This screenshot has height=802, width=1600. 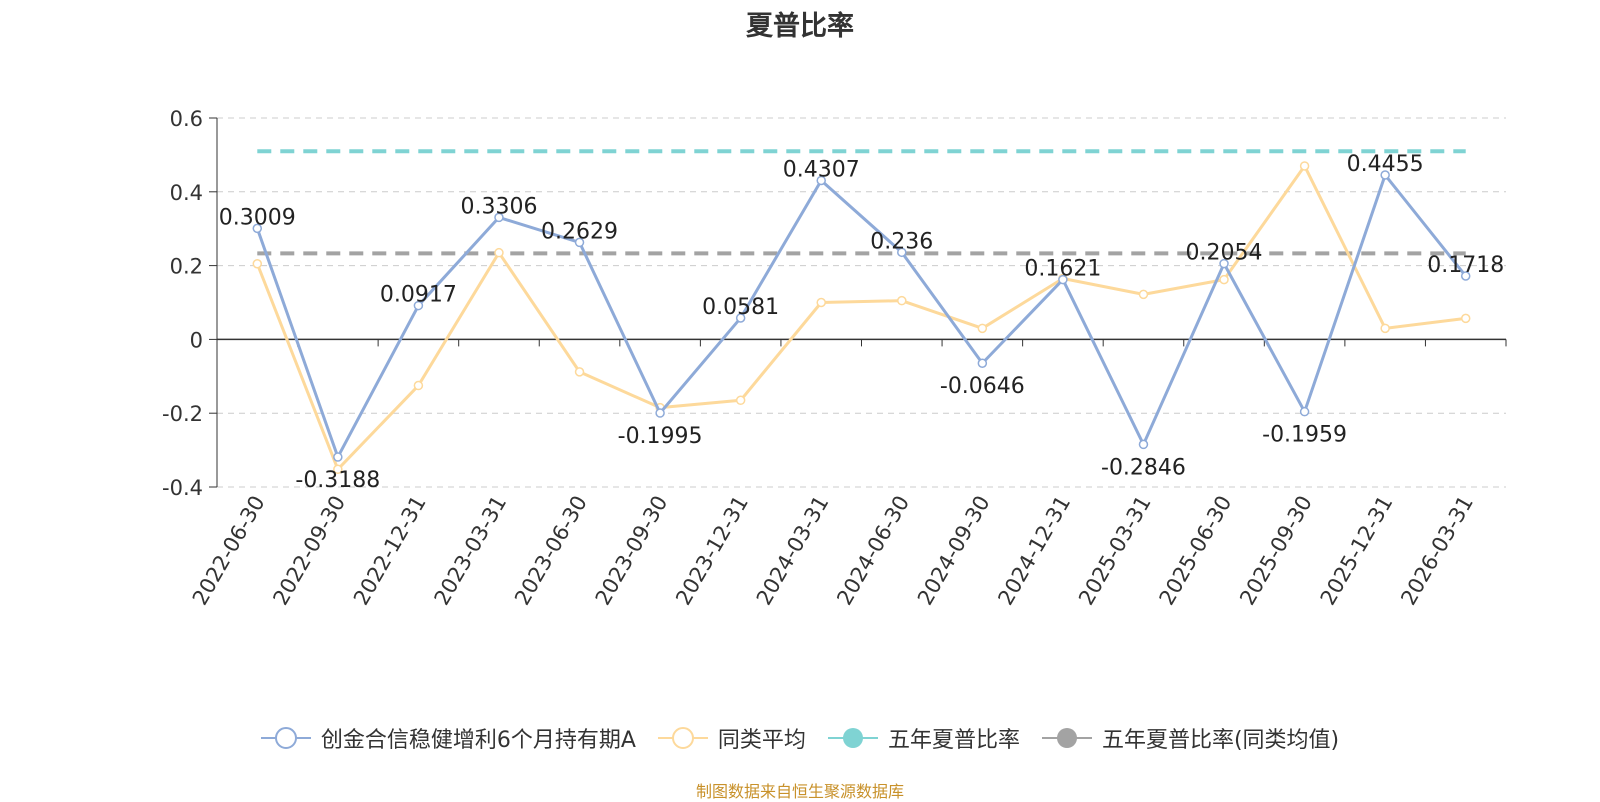 I want to click on data-label: 0.236, so click(x=901, y=241).